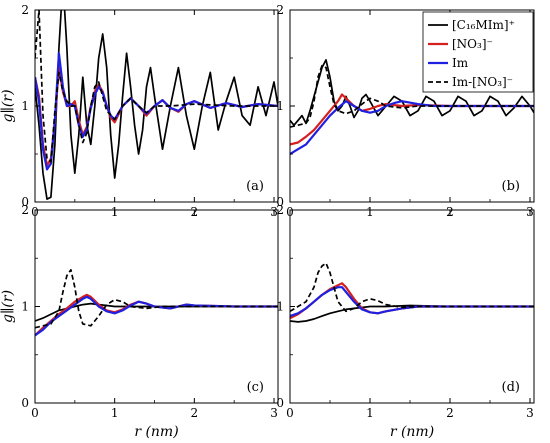 The image size is (550, 443). What do you see at coordinates (482, 82) in the screenshot?
I see `legend-label: Im-[NO₃]⁻` at bounding box center [482, 82].